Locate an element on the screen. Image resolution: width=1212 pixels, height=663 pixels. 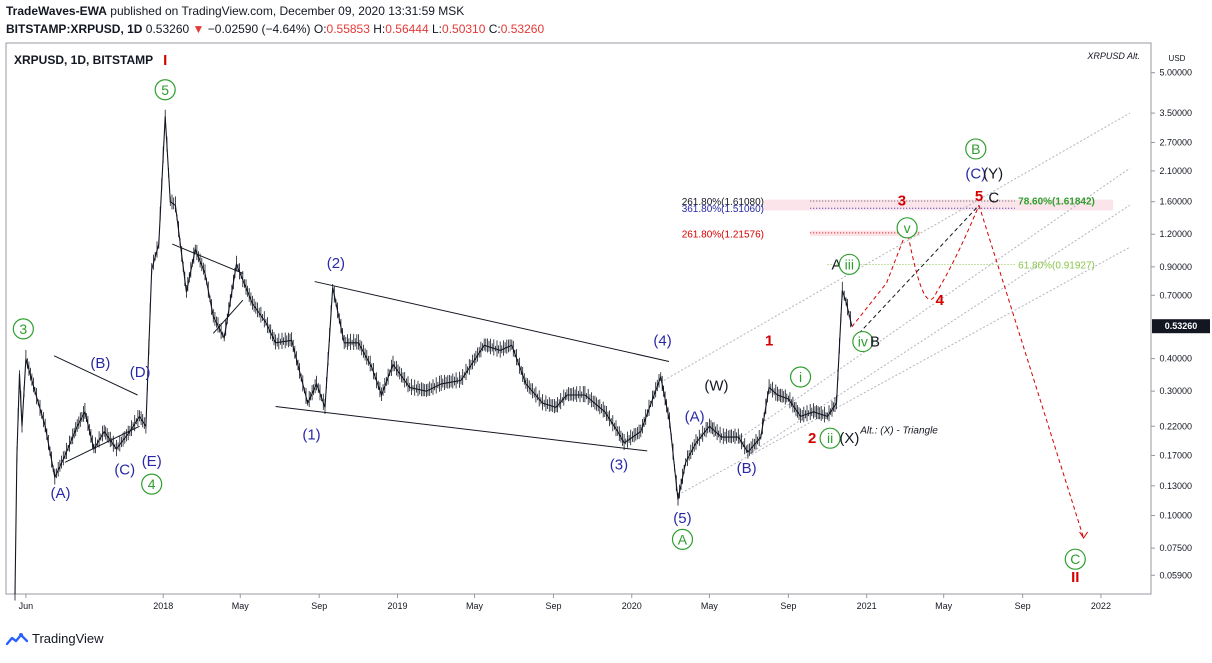
price-tick-label: 0.07500 is located at coordinates (1175, 548).